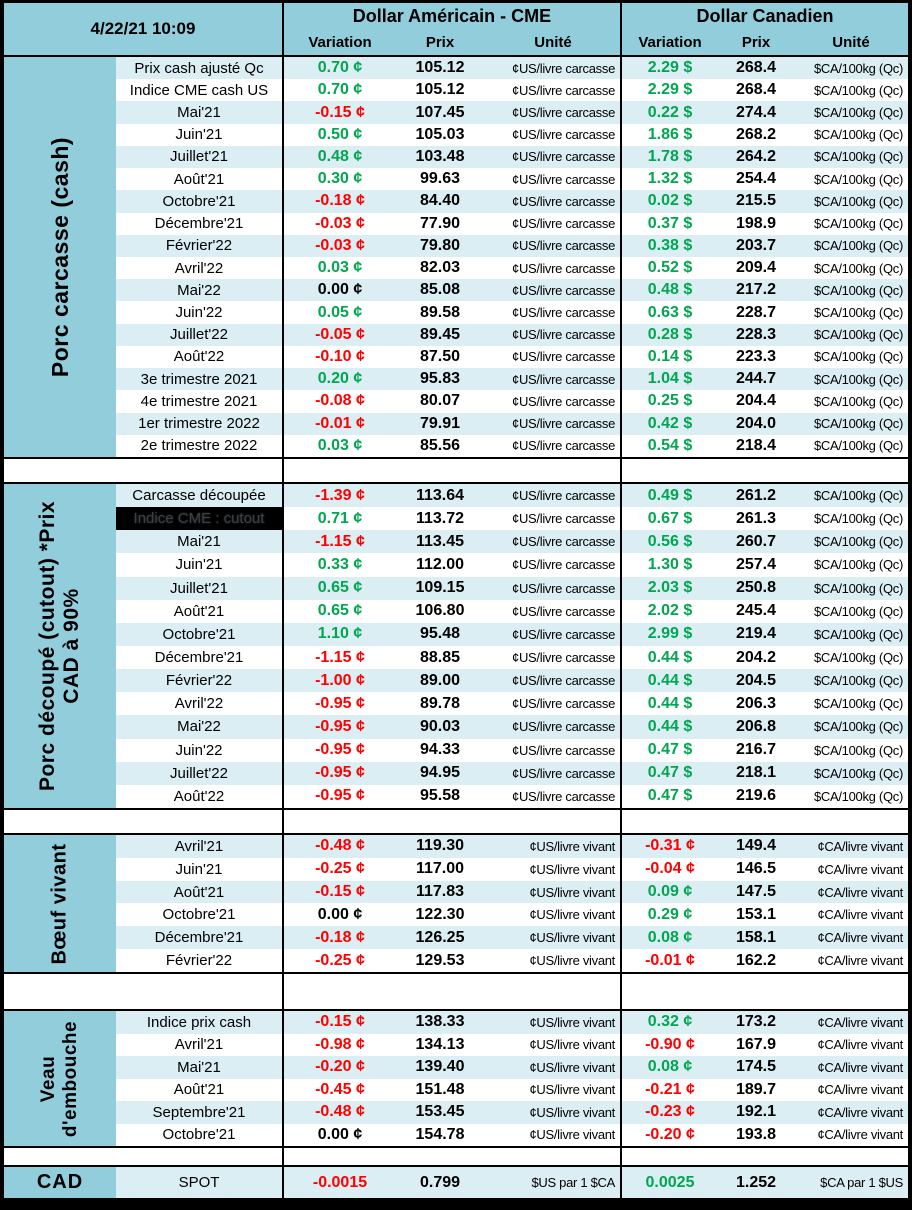 The image size is (912, 1210). What do you see at coordinates (340, 268) in the screenshot?
I see `us-variation: 0.03 ¢` at bounding box center [340, 268].